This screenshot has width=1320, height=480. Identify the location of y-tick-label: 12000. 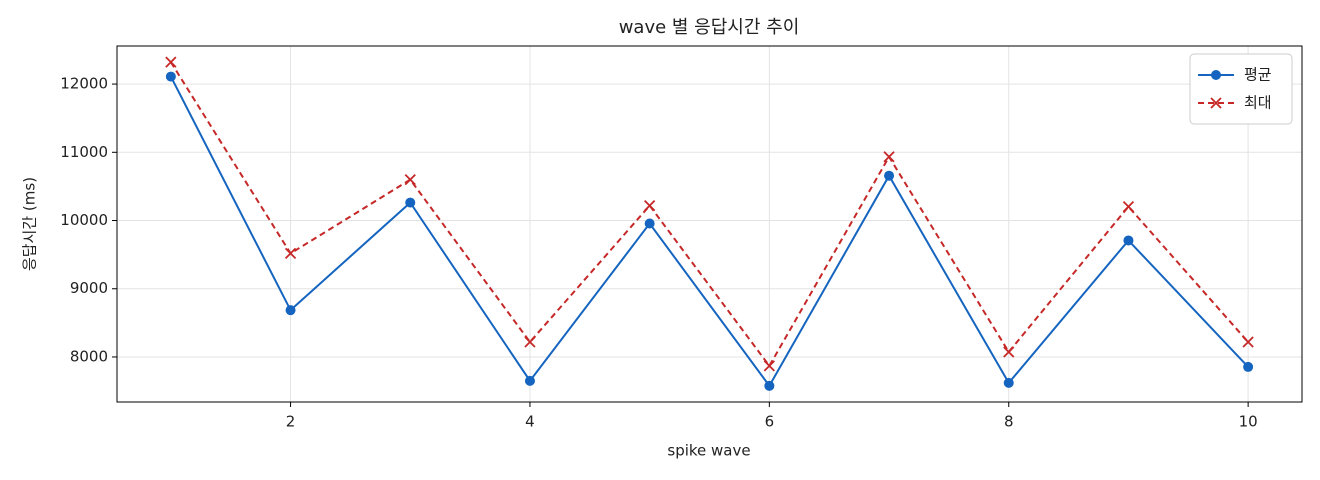
(84, 84).